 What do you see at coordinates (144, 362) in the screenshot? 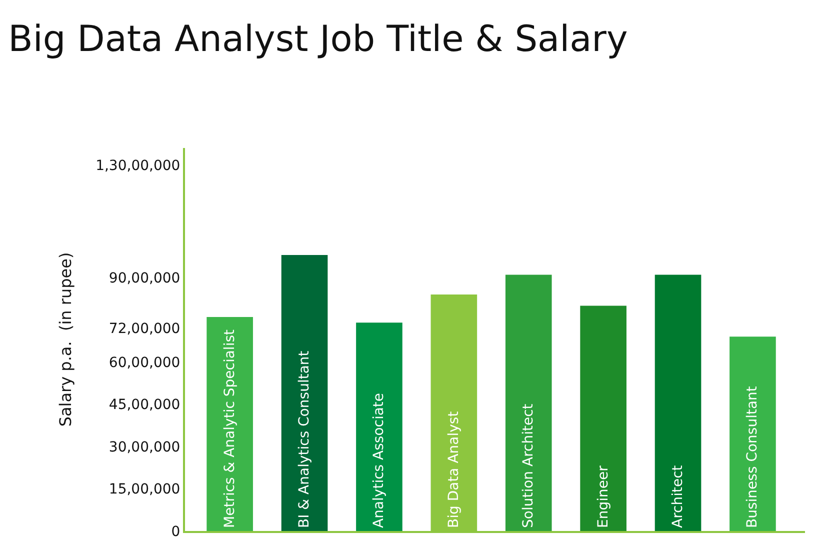
I see `y-tick-label: 60,00,000` at bounding box center [144, 362].